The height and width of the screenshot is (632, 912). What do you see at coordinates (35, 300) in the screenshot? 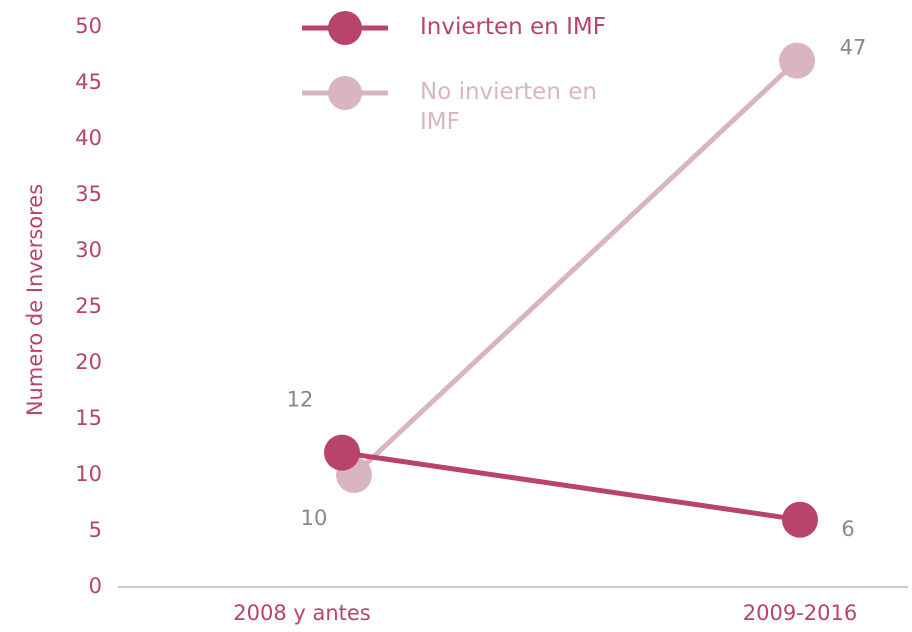
I see `y-axis-label: Numero de Inversores` at bounding box center [35, 300].